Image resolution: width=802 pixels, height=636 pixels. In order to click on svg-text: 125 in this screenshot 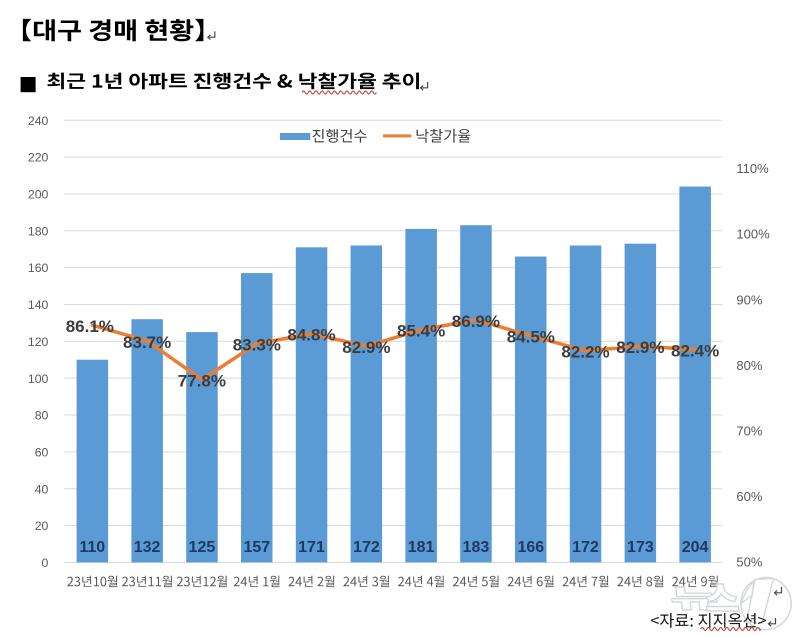, I will do `click(202, 547)`.